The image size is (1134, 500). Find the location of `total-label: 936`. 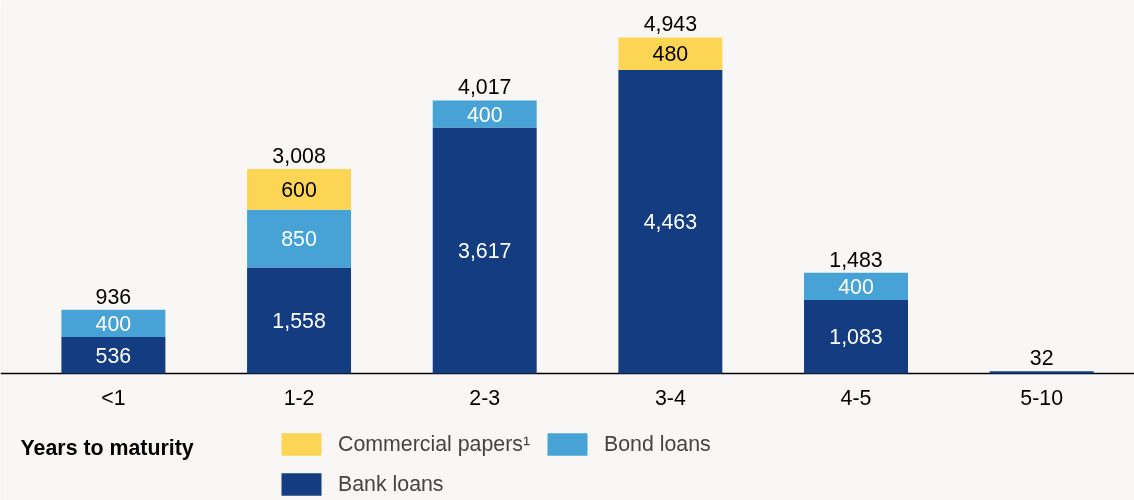

total-label: 936 is located at coordinates (113, 296).